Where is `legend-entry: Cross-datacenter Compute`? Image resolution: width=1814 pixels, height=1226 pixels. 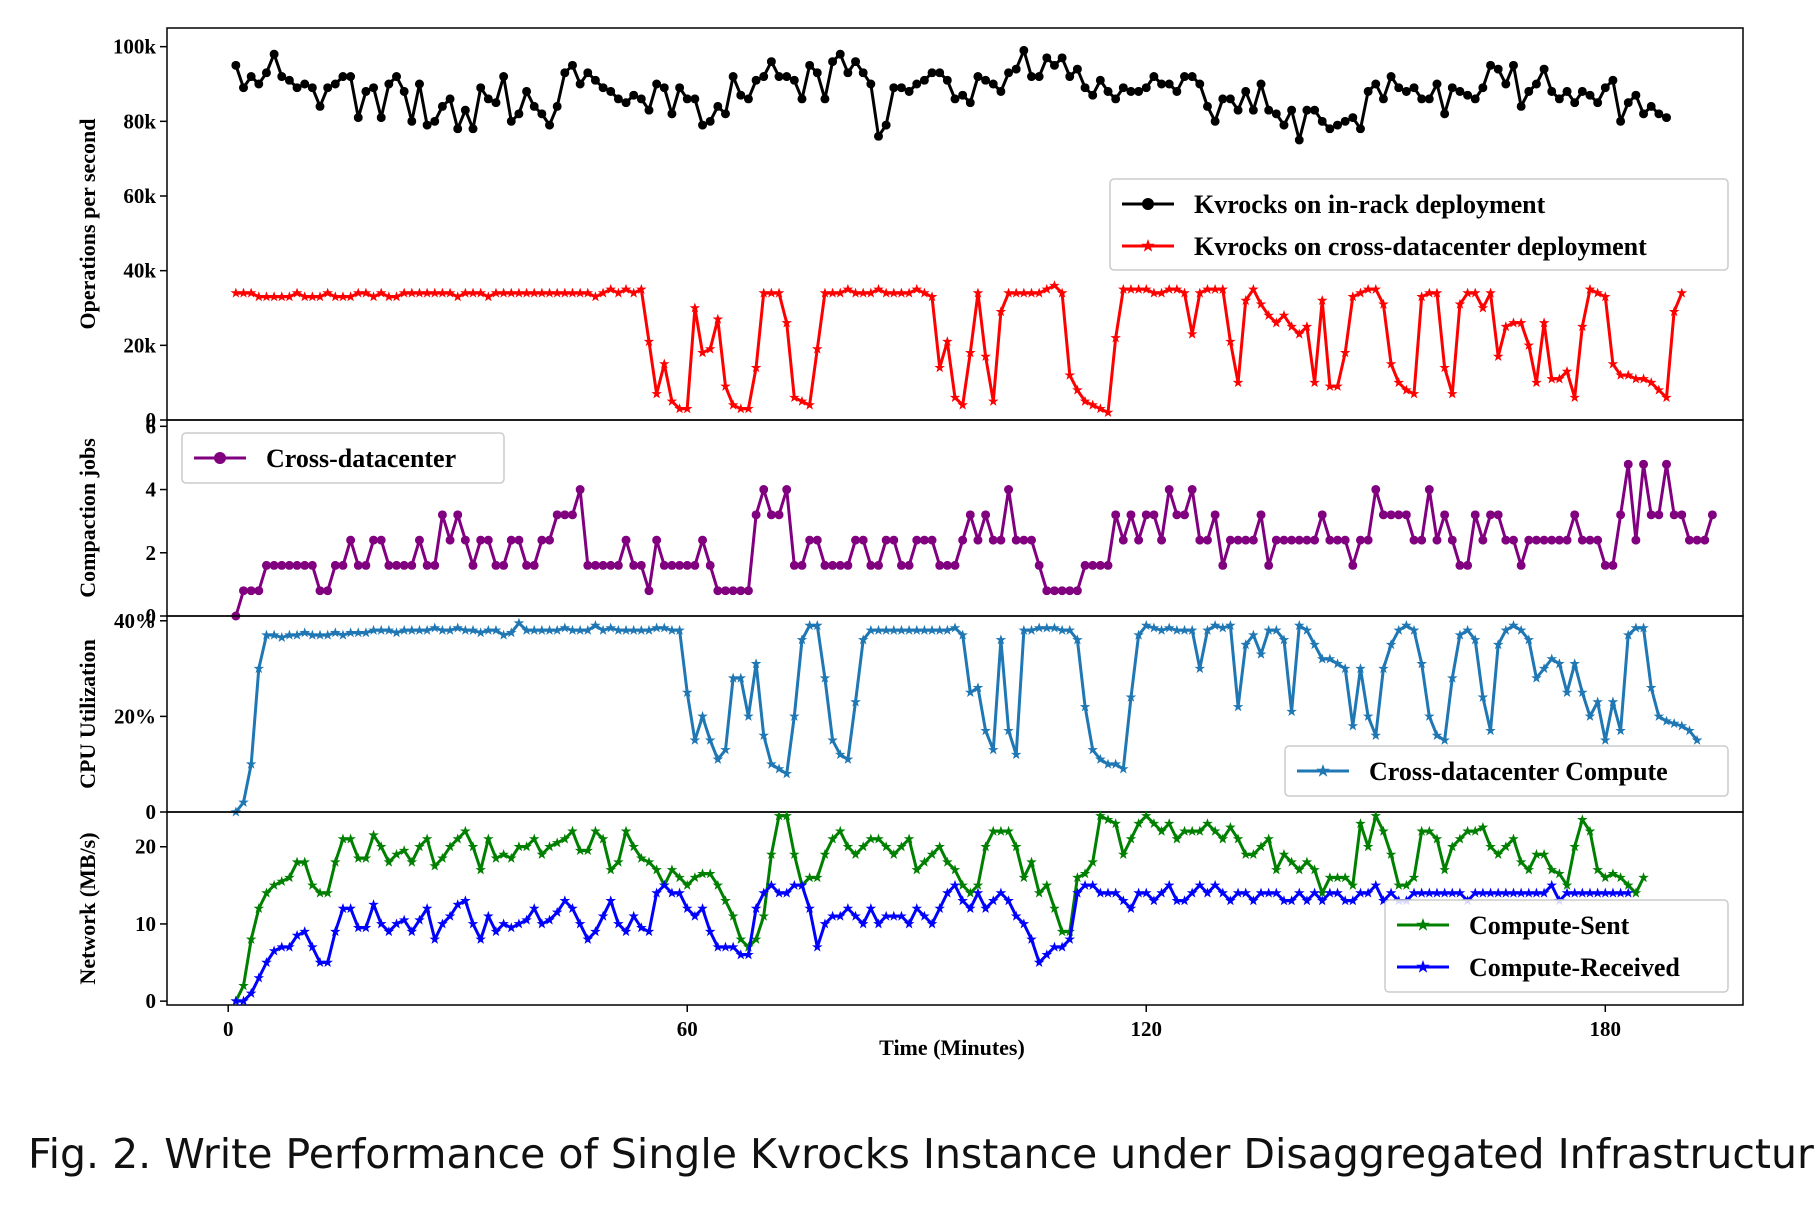
legend-entry: Cross-datacenter Compute is located at coordinates (1482, 771).